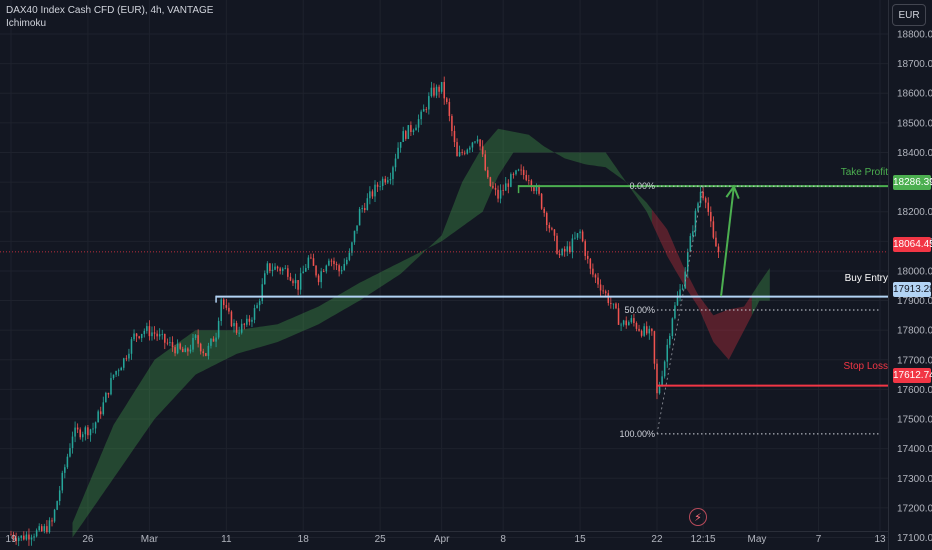  Describe the element at coordinates (698, 517) in the screenshot. I see `lightning-icon: ⚡︎` at that location.